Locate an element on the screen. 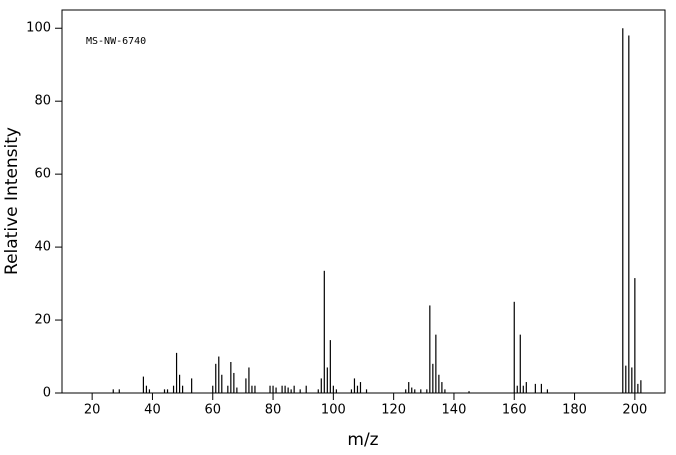 This screenshot has height=455, width=676. x-tick-label: 20 is located at coordinates (92, 410).